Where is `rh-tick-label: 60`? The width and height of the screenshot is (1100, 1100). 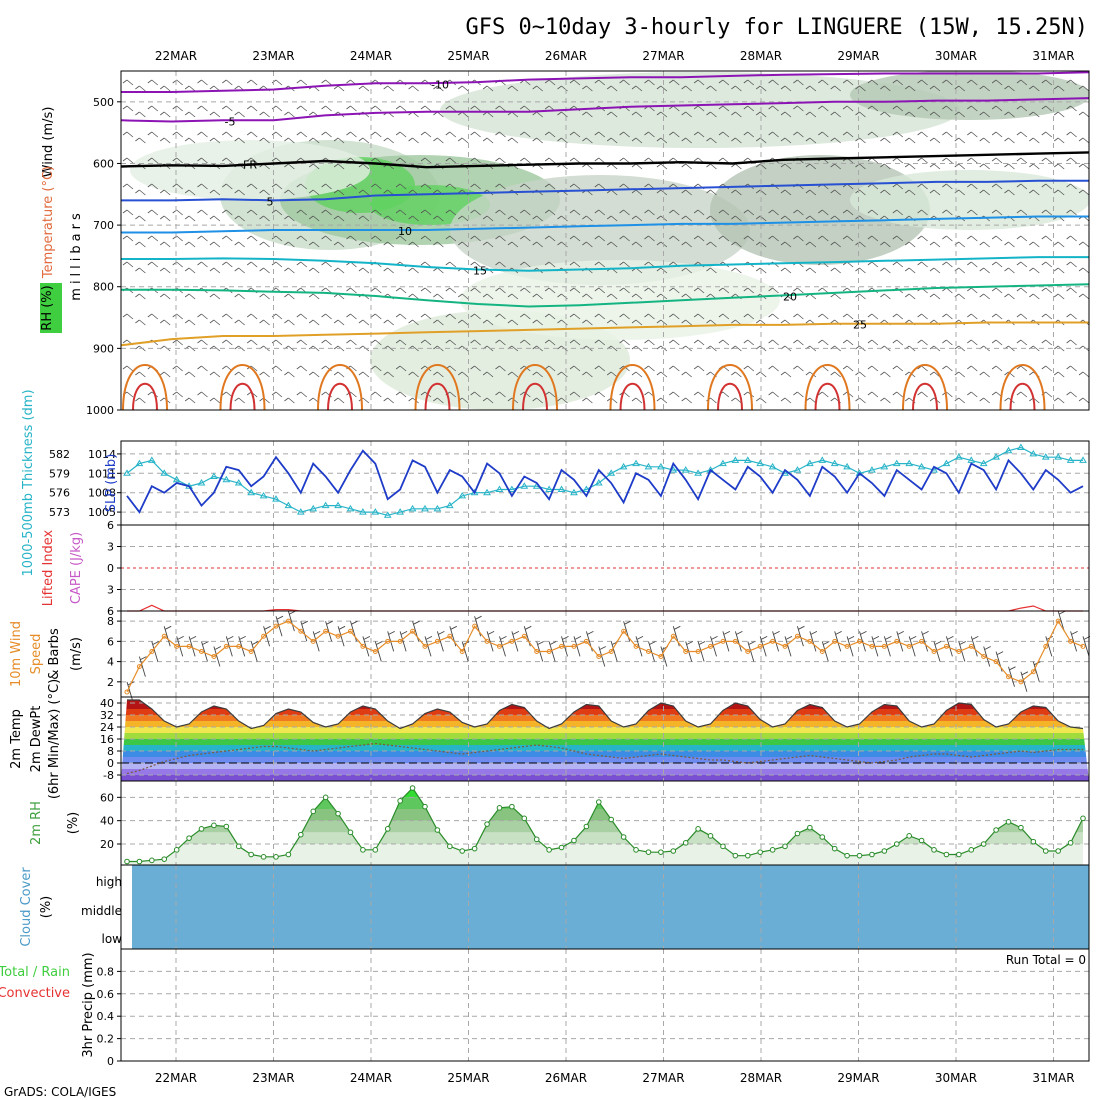
rh-tick-label: 60 is located at coordinates (107, 797).